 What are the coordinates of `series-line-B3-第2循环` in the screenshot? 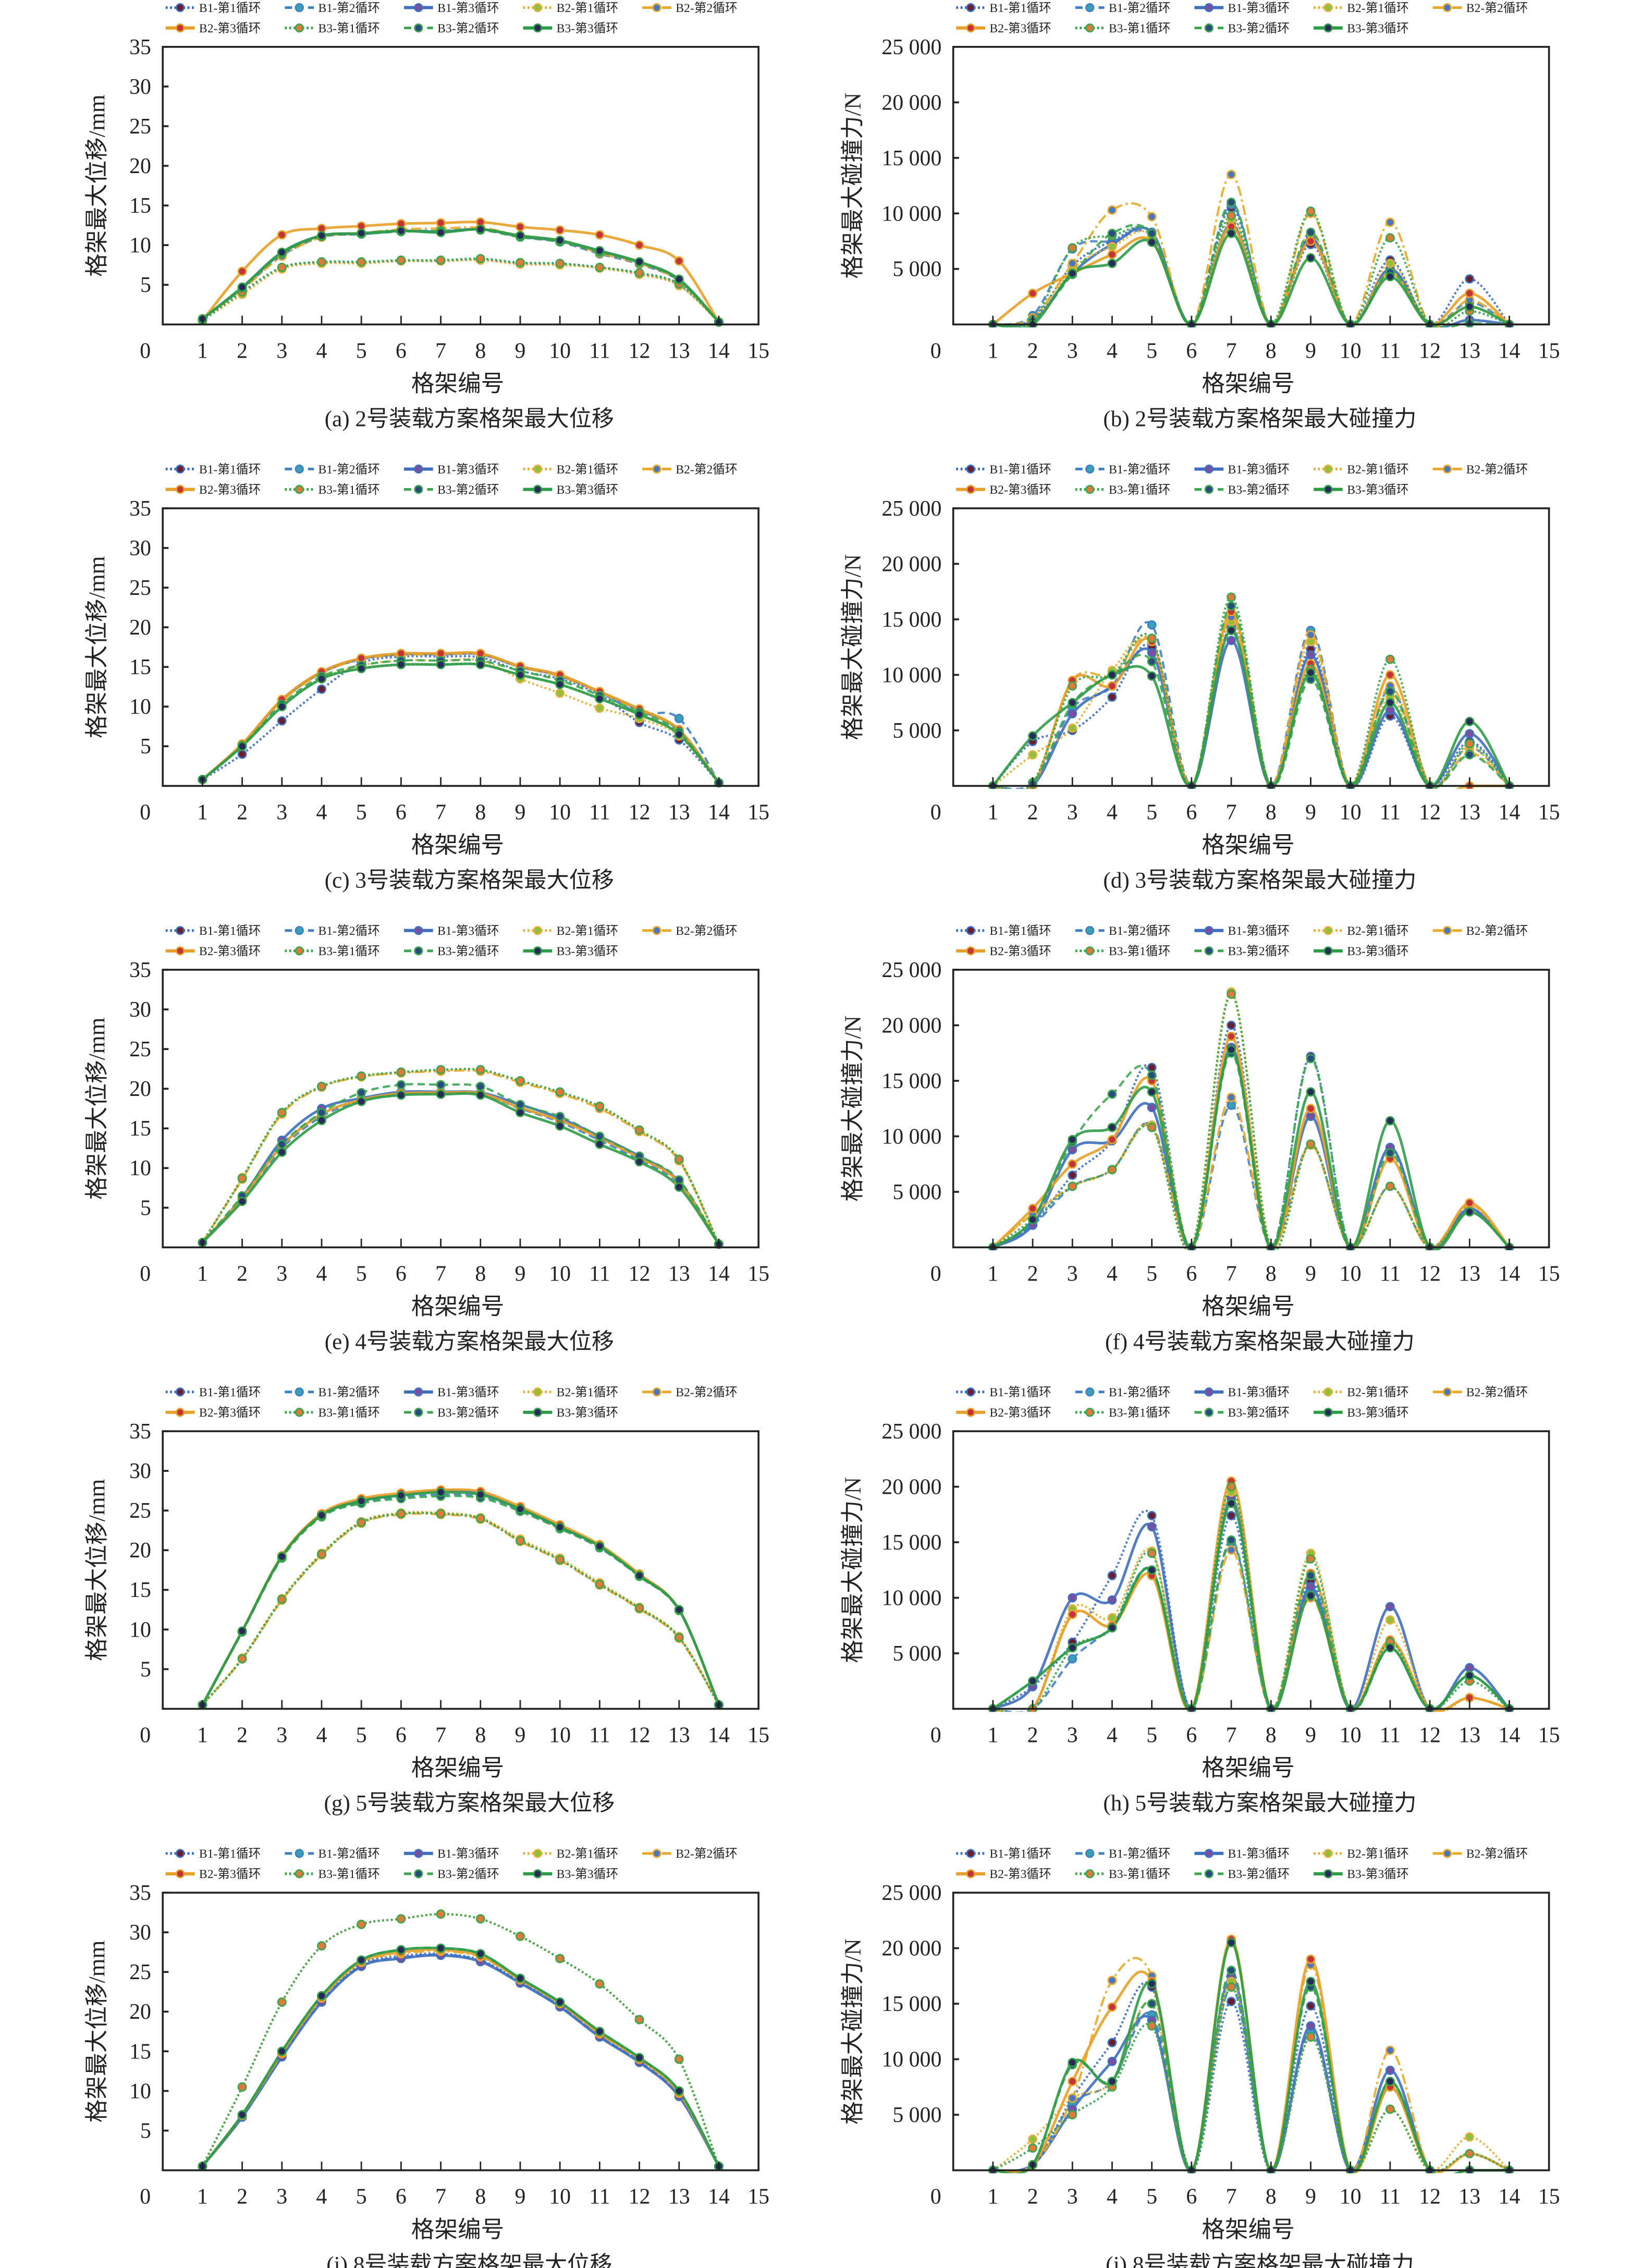 It's located at (1251, 1151).